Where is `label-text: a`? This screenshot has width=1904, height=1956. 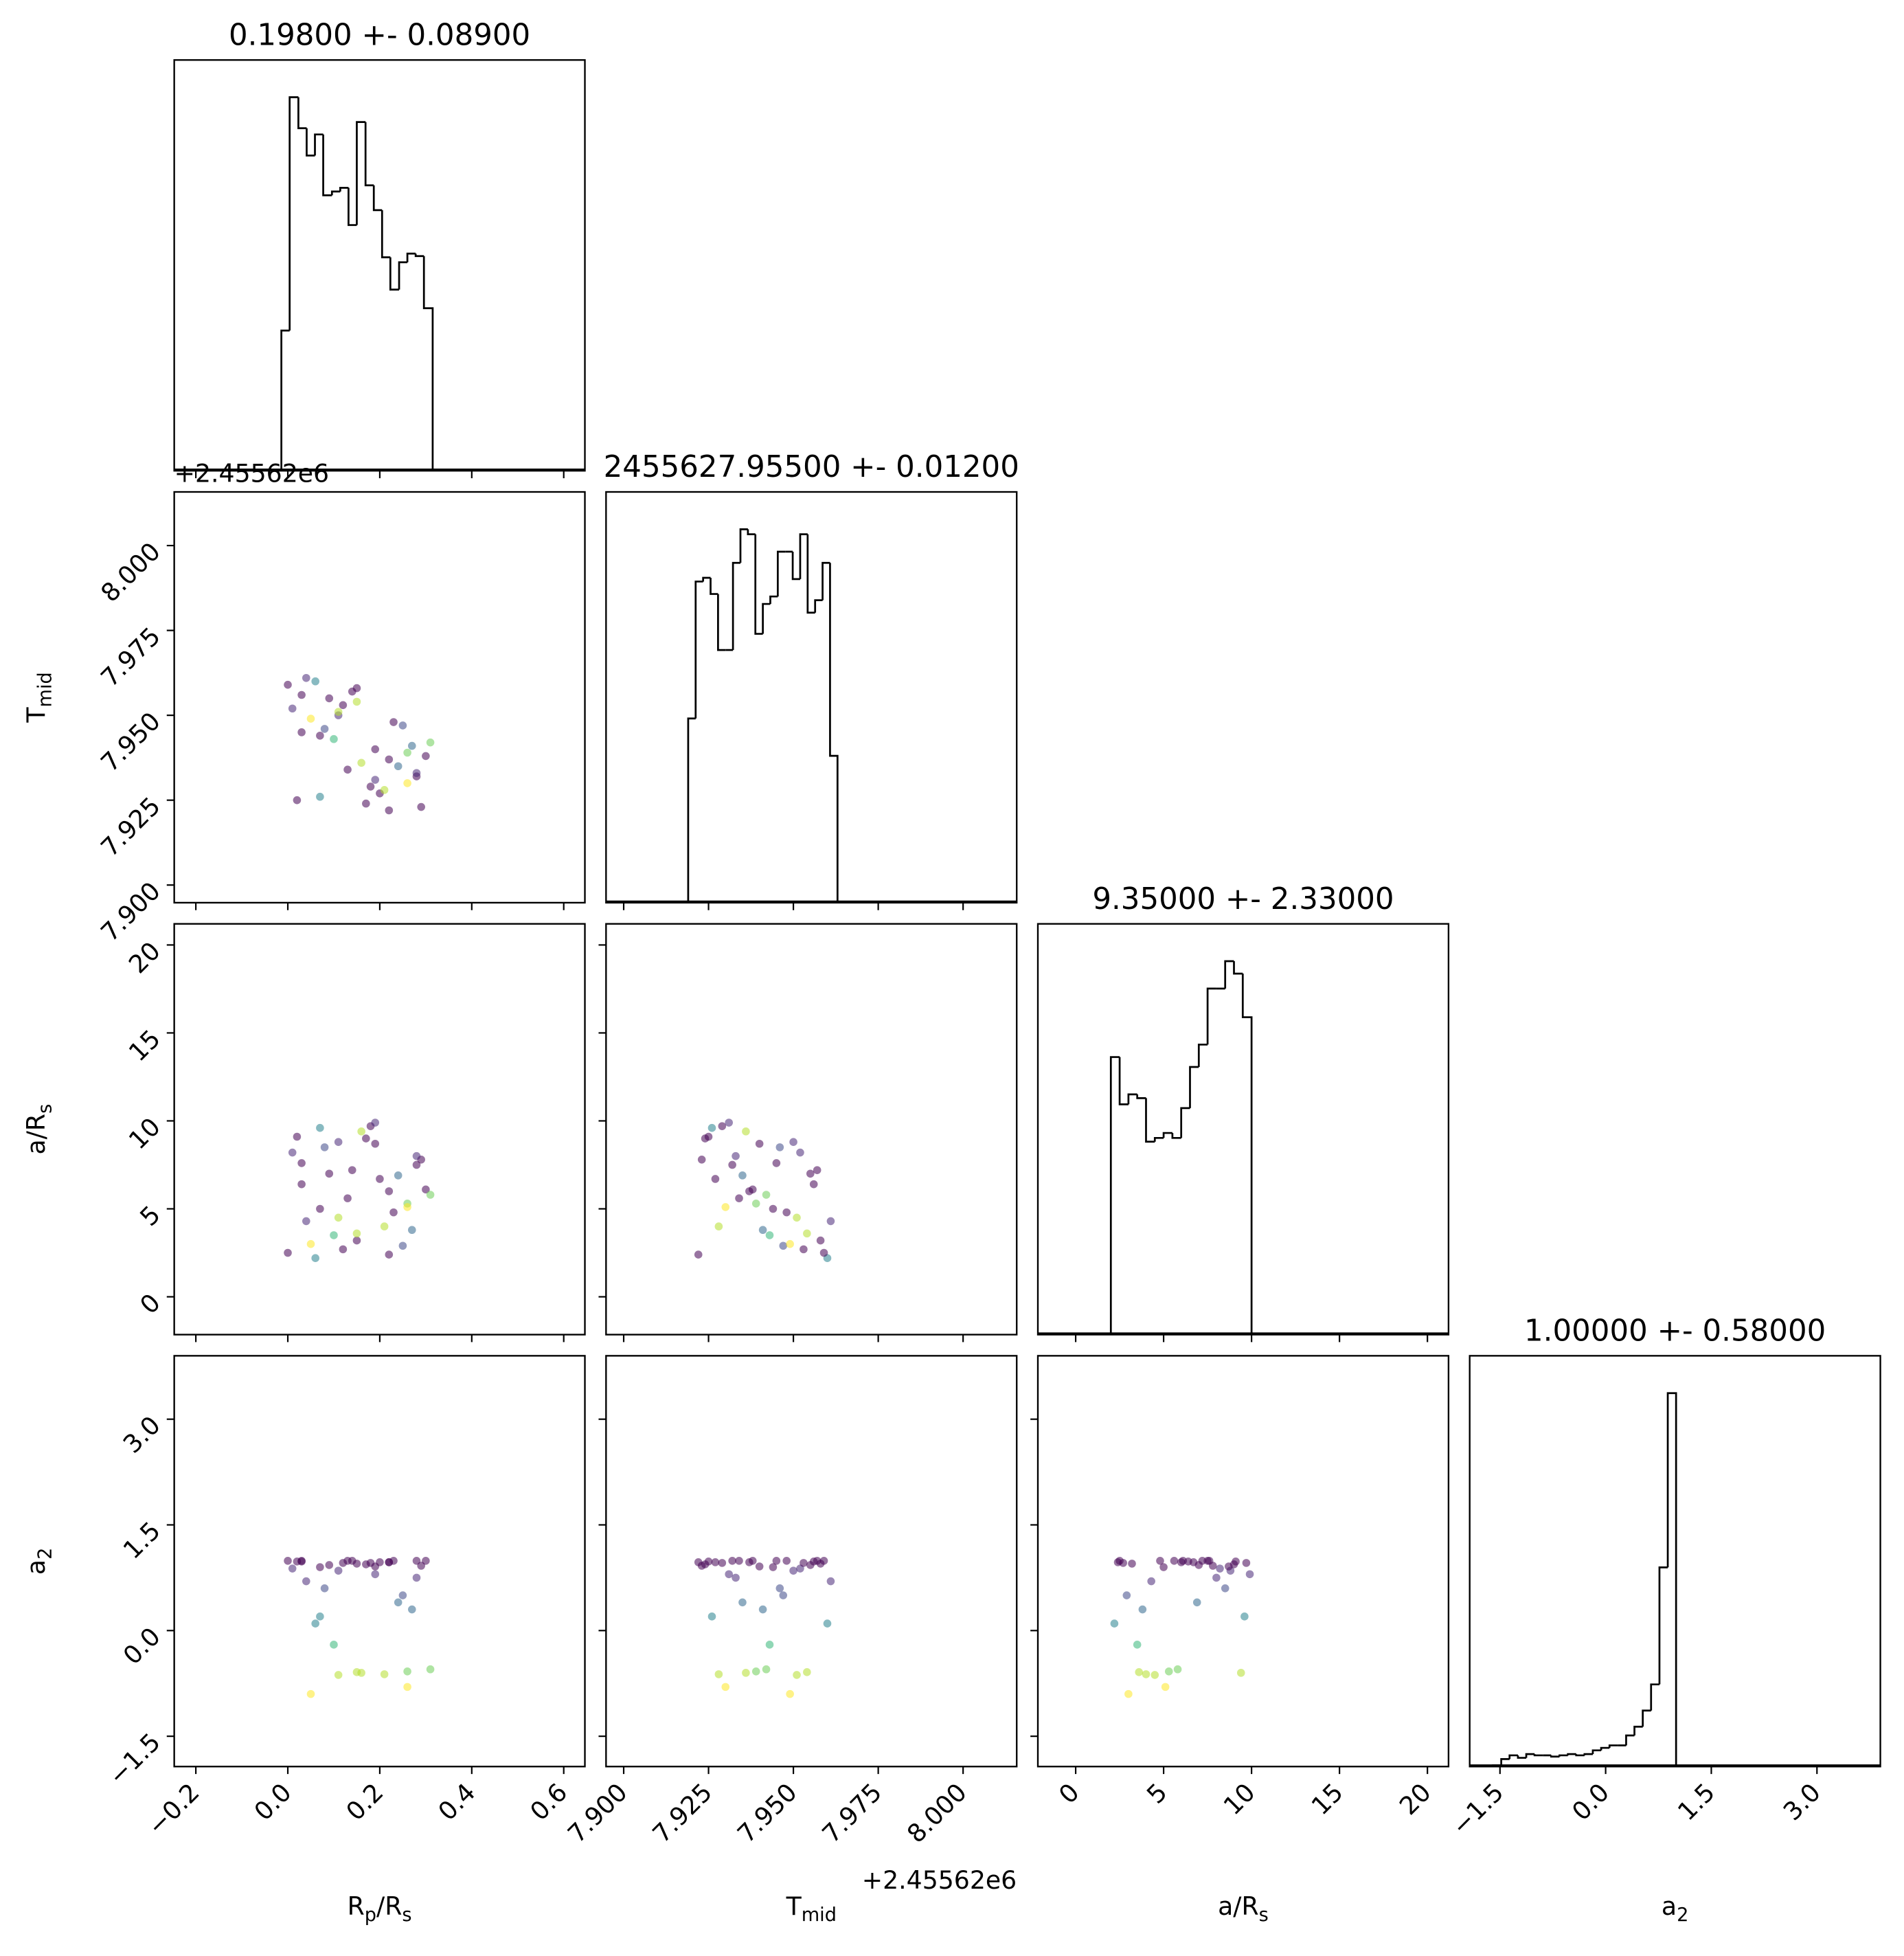 label-text: a is located at coordinates (36, 1567).